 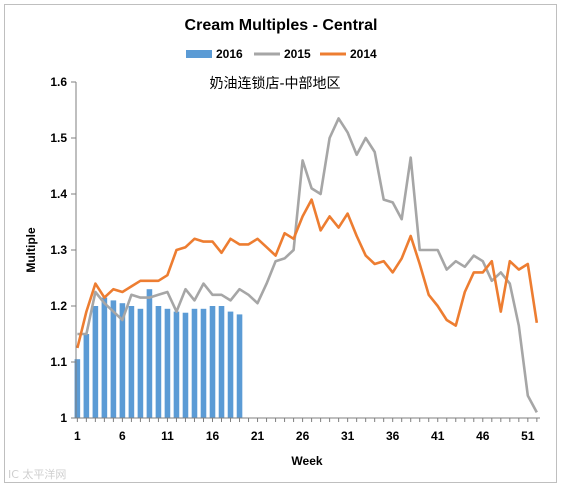 What do you see at coordinates (63, 418) in the screenshot?
I see `y-tick-label: 1` at bounding box center [63, 418].